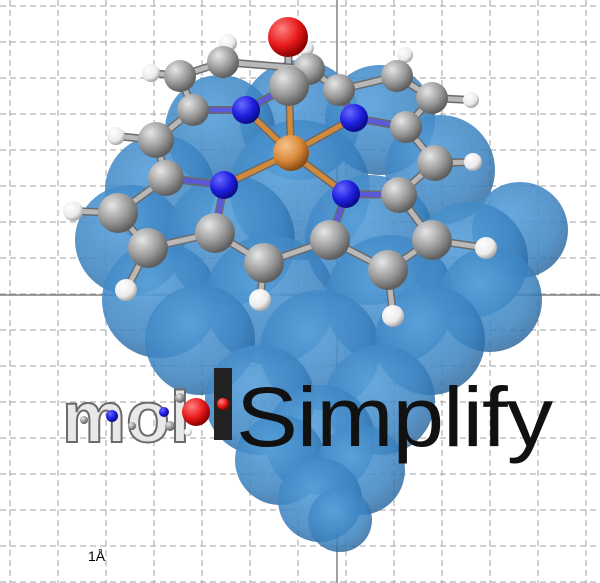 This screenshot has width=600, height=583. What do you see at coordinates (97, 556) in the screenshot?
I see `scale-bar-label: 1Å` at bounding box center [97, 556].